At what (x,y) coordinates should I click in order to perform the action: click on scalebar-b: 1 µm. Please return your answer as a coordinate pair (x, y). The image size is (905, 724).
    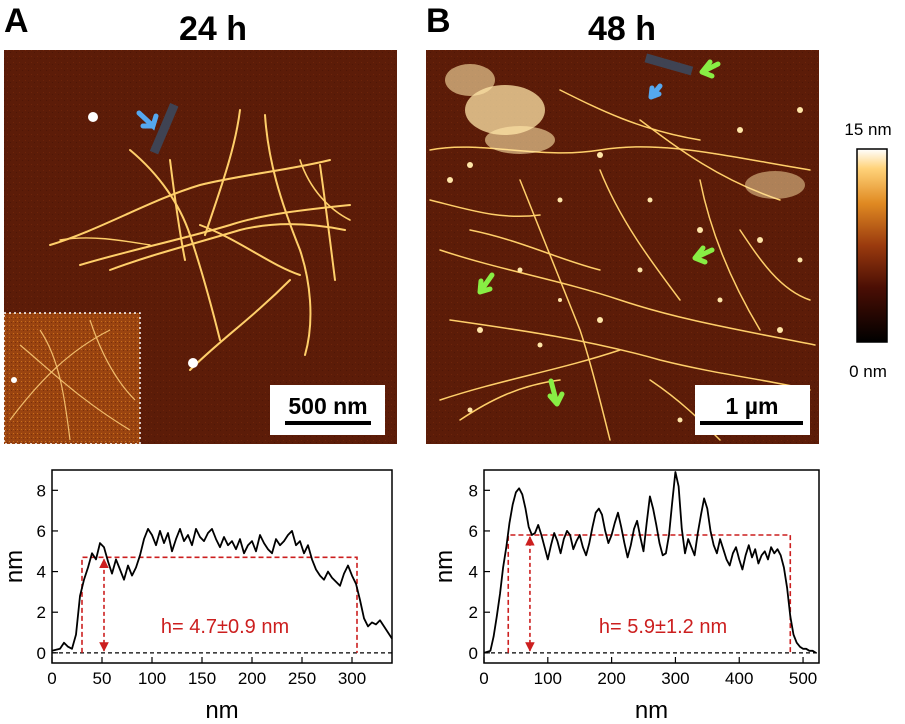
    Looking at the image, I should click on (752, 410).